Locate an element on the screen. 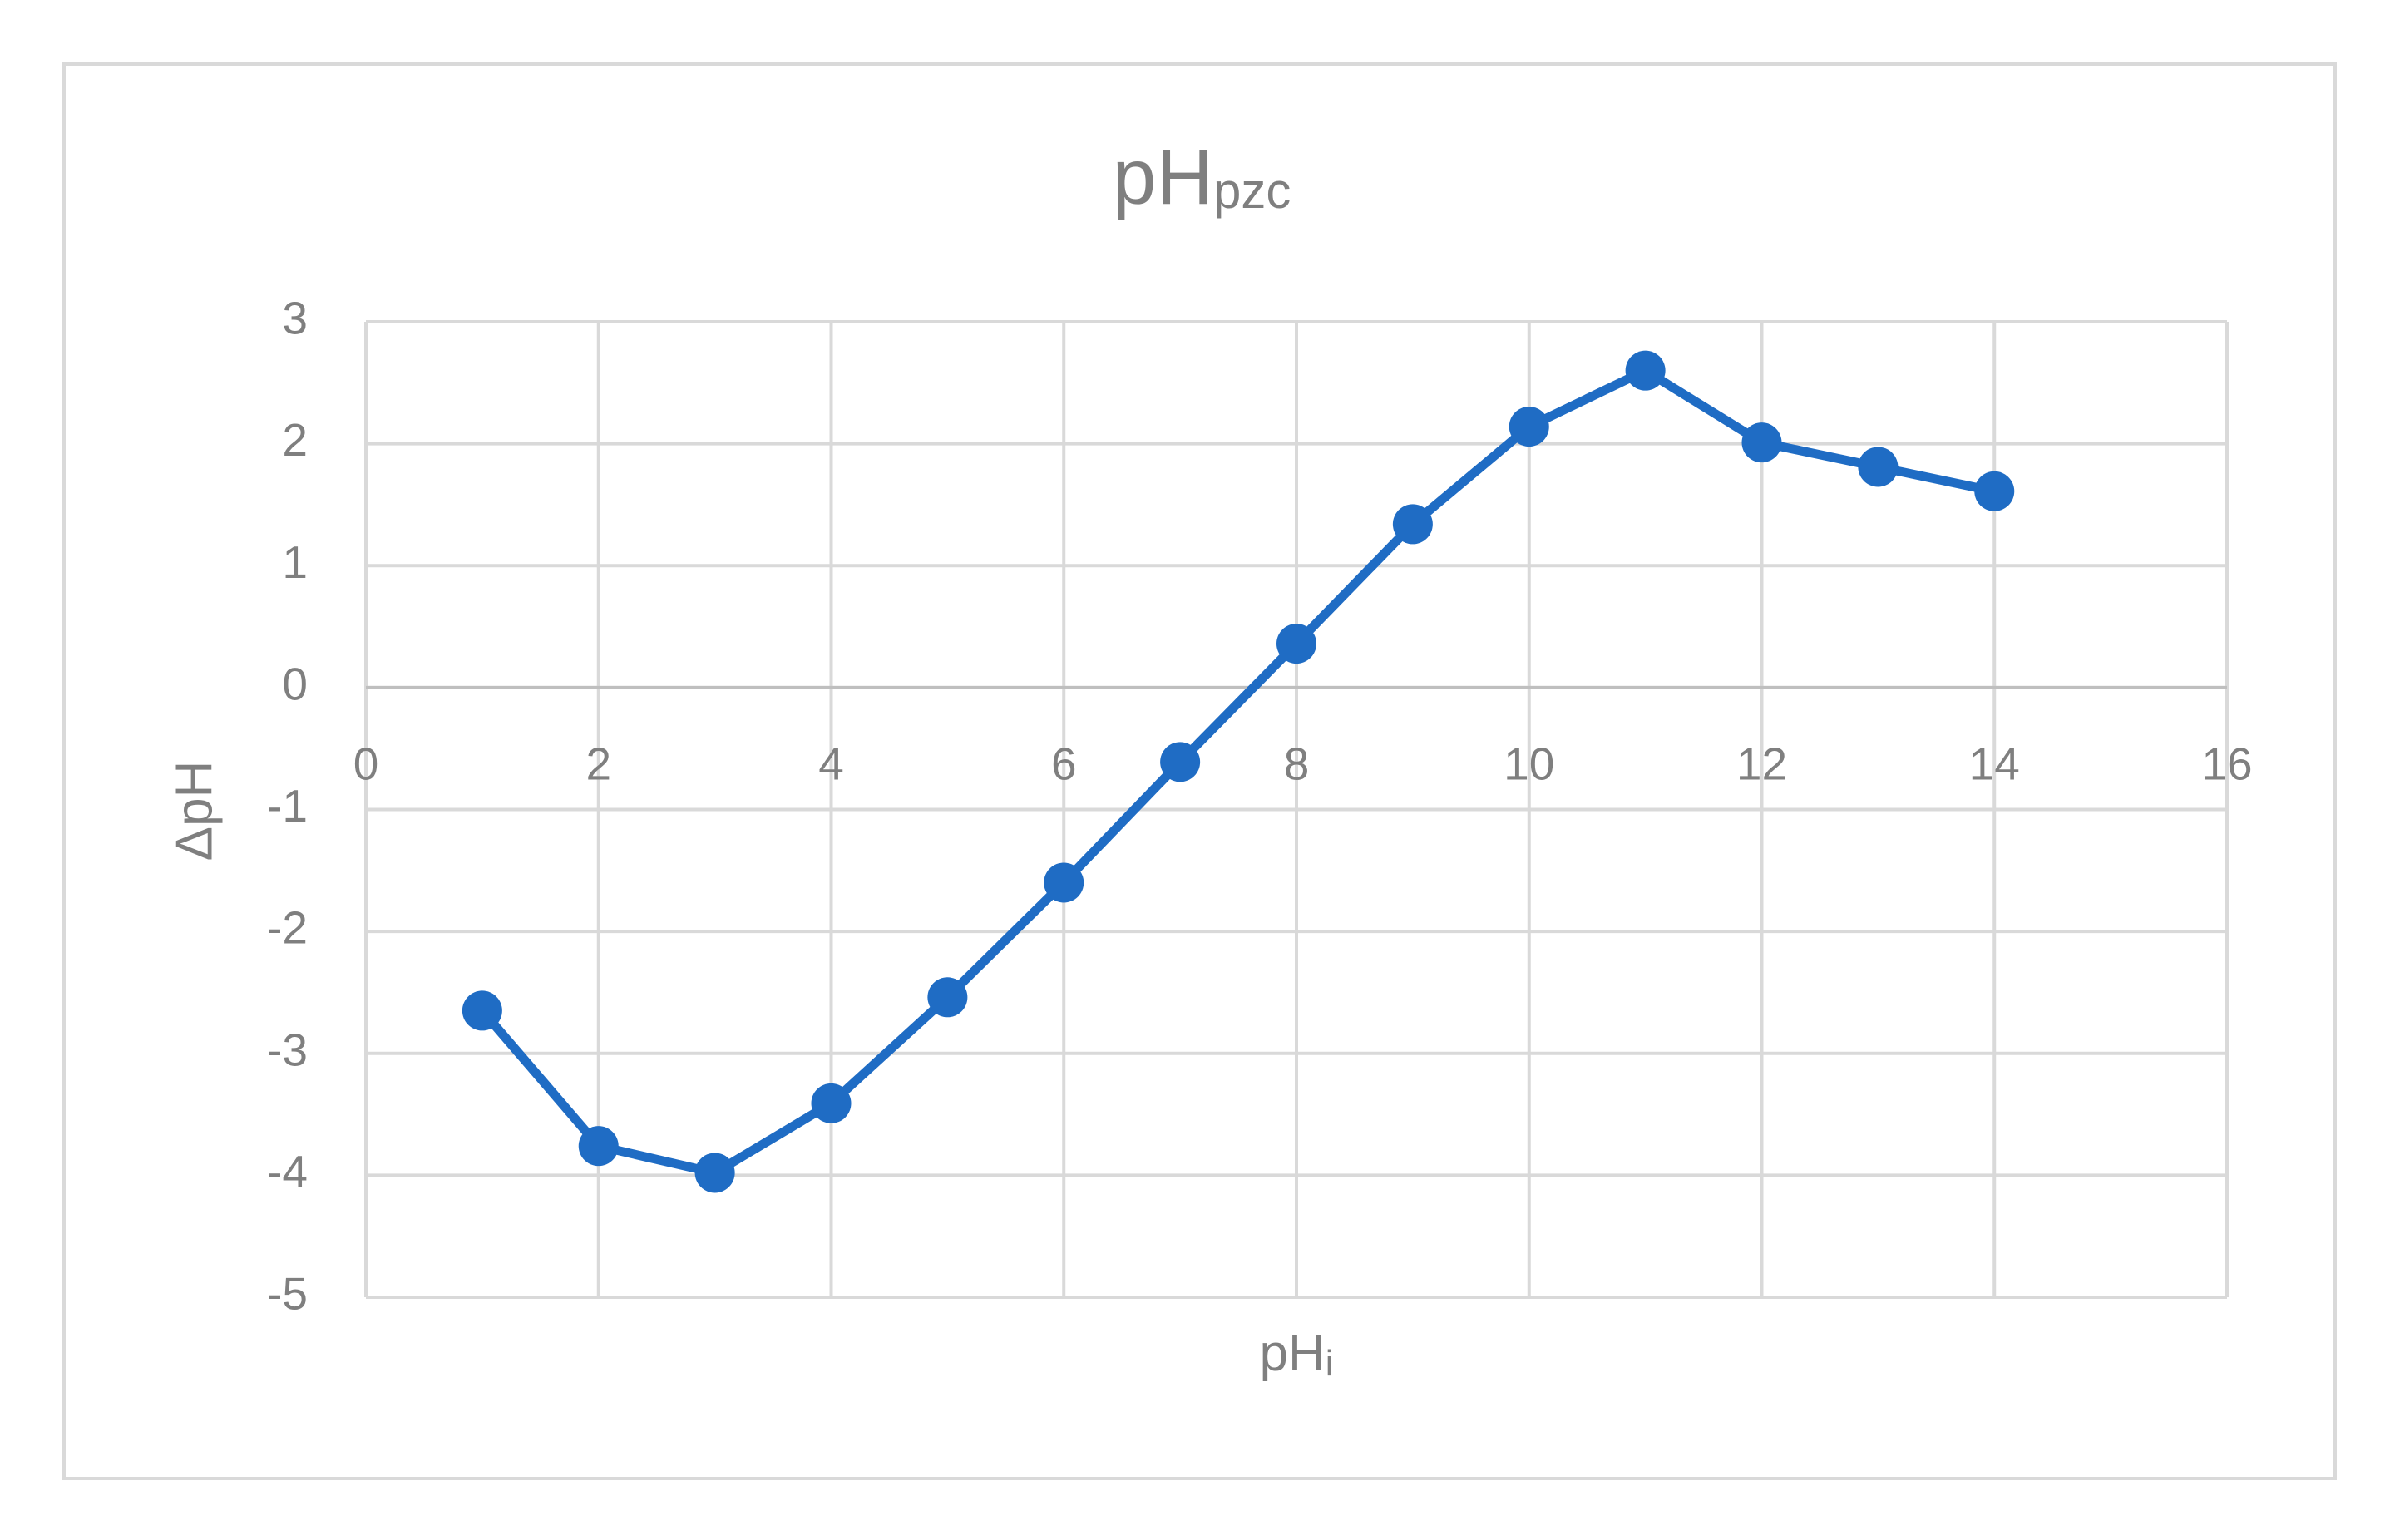  x-axis-title-subscript: i is located at coordinates (1330, 1363).